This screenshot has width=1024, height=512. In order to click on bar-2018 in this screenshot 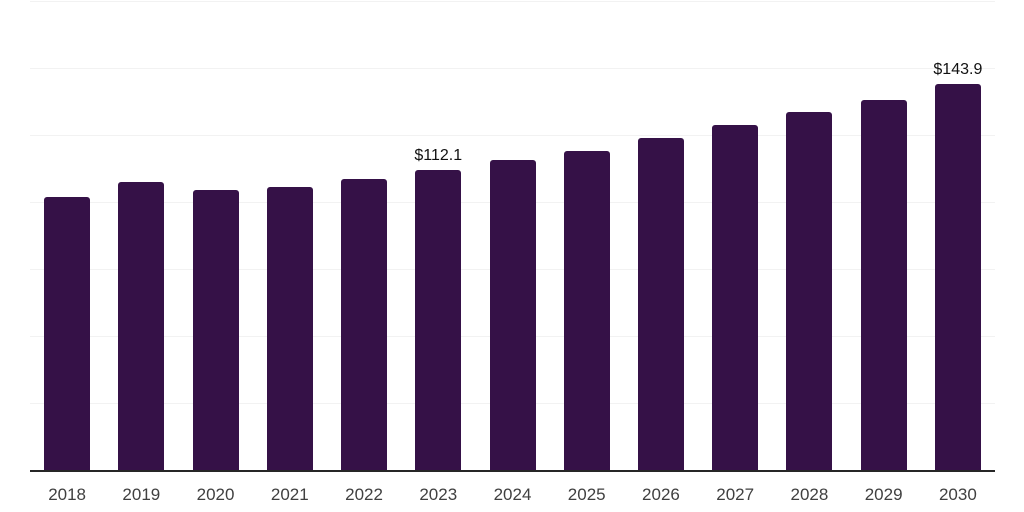, I will do `click(67, 333)`.